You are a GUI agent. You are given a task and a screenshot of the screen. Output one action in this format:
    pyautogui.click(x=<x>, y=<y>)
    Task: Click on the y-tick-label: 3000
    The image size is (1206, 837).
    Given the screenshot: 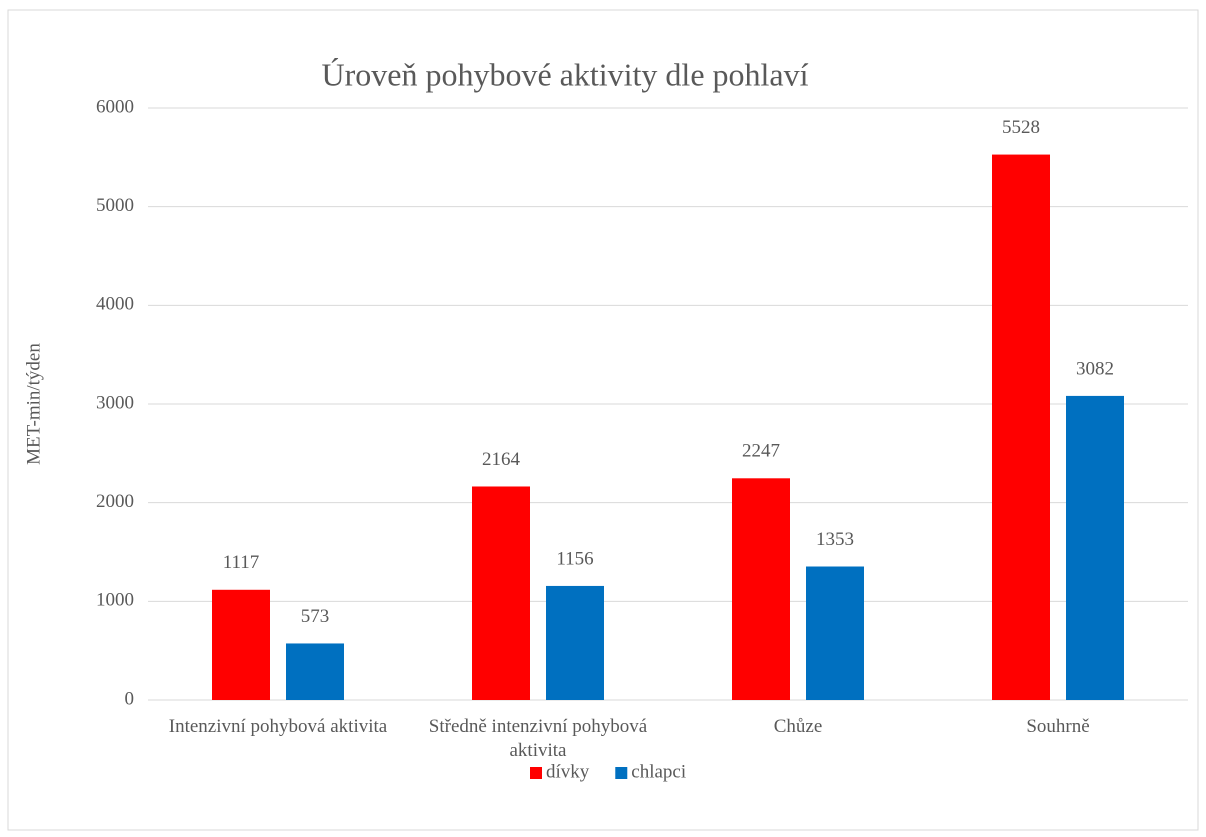 What is the action you would take?
    pyautogui.click(x=115, y=402)
    